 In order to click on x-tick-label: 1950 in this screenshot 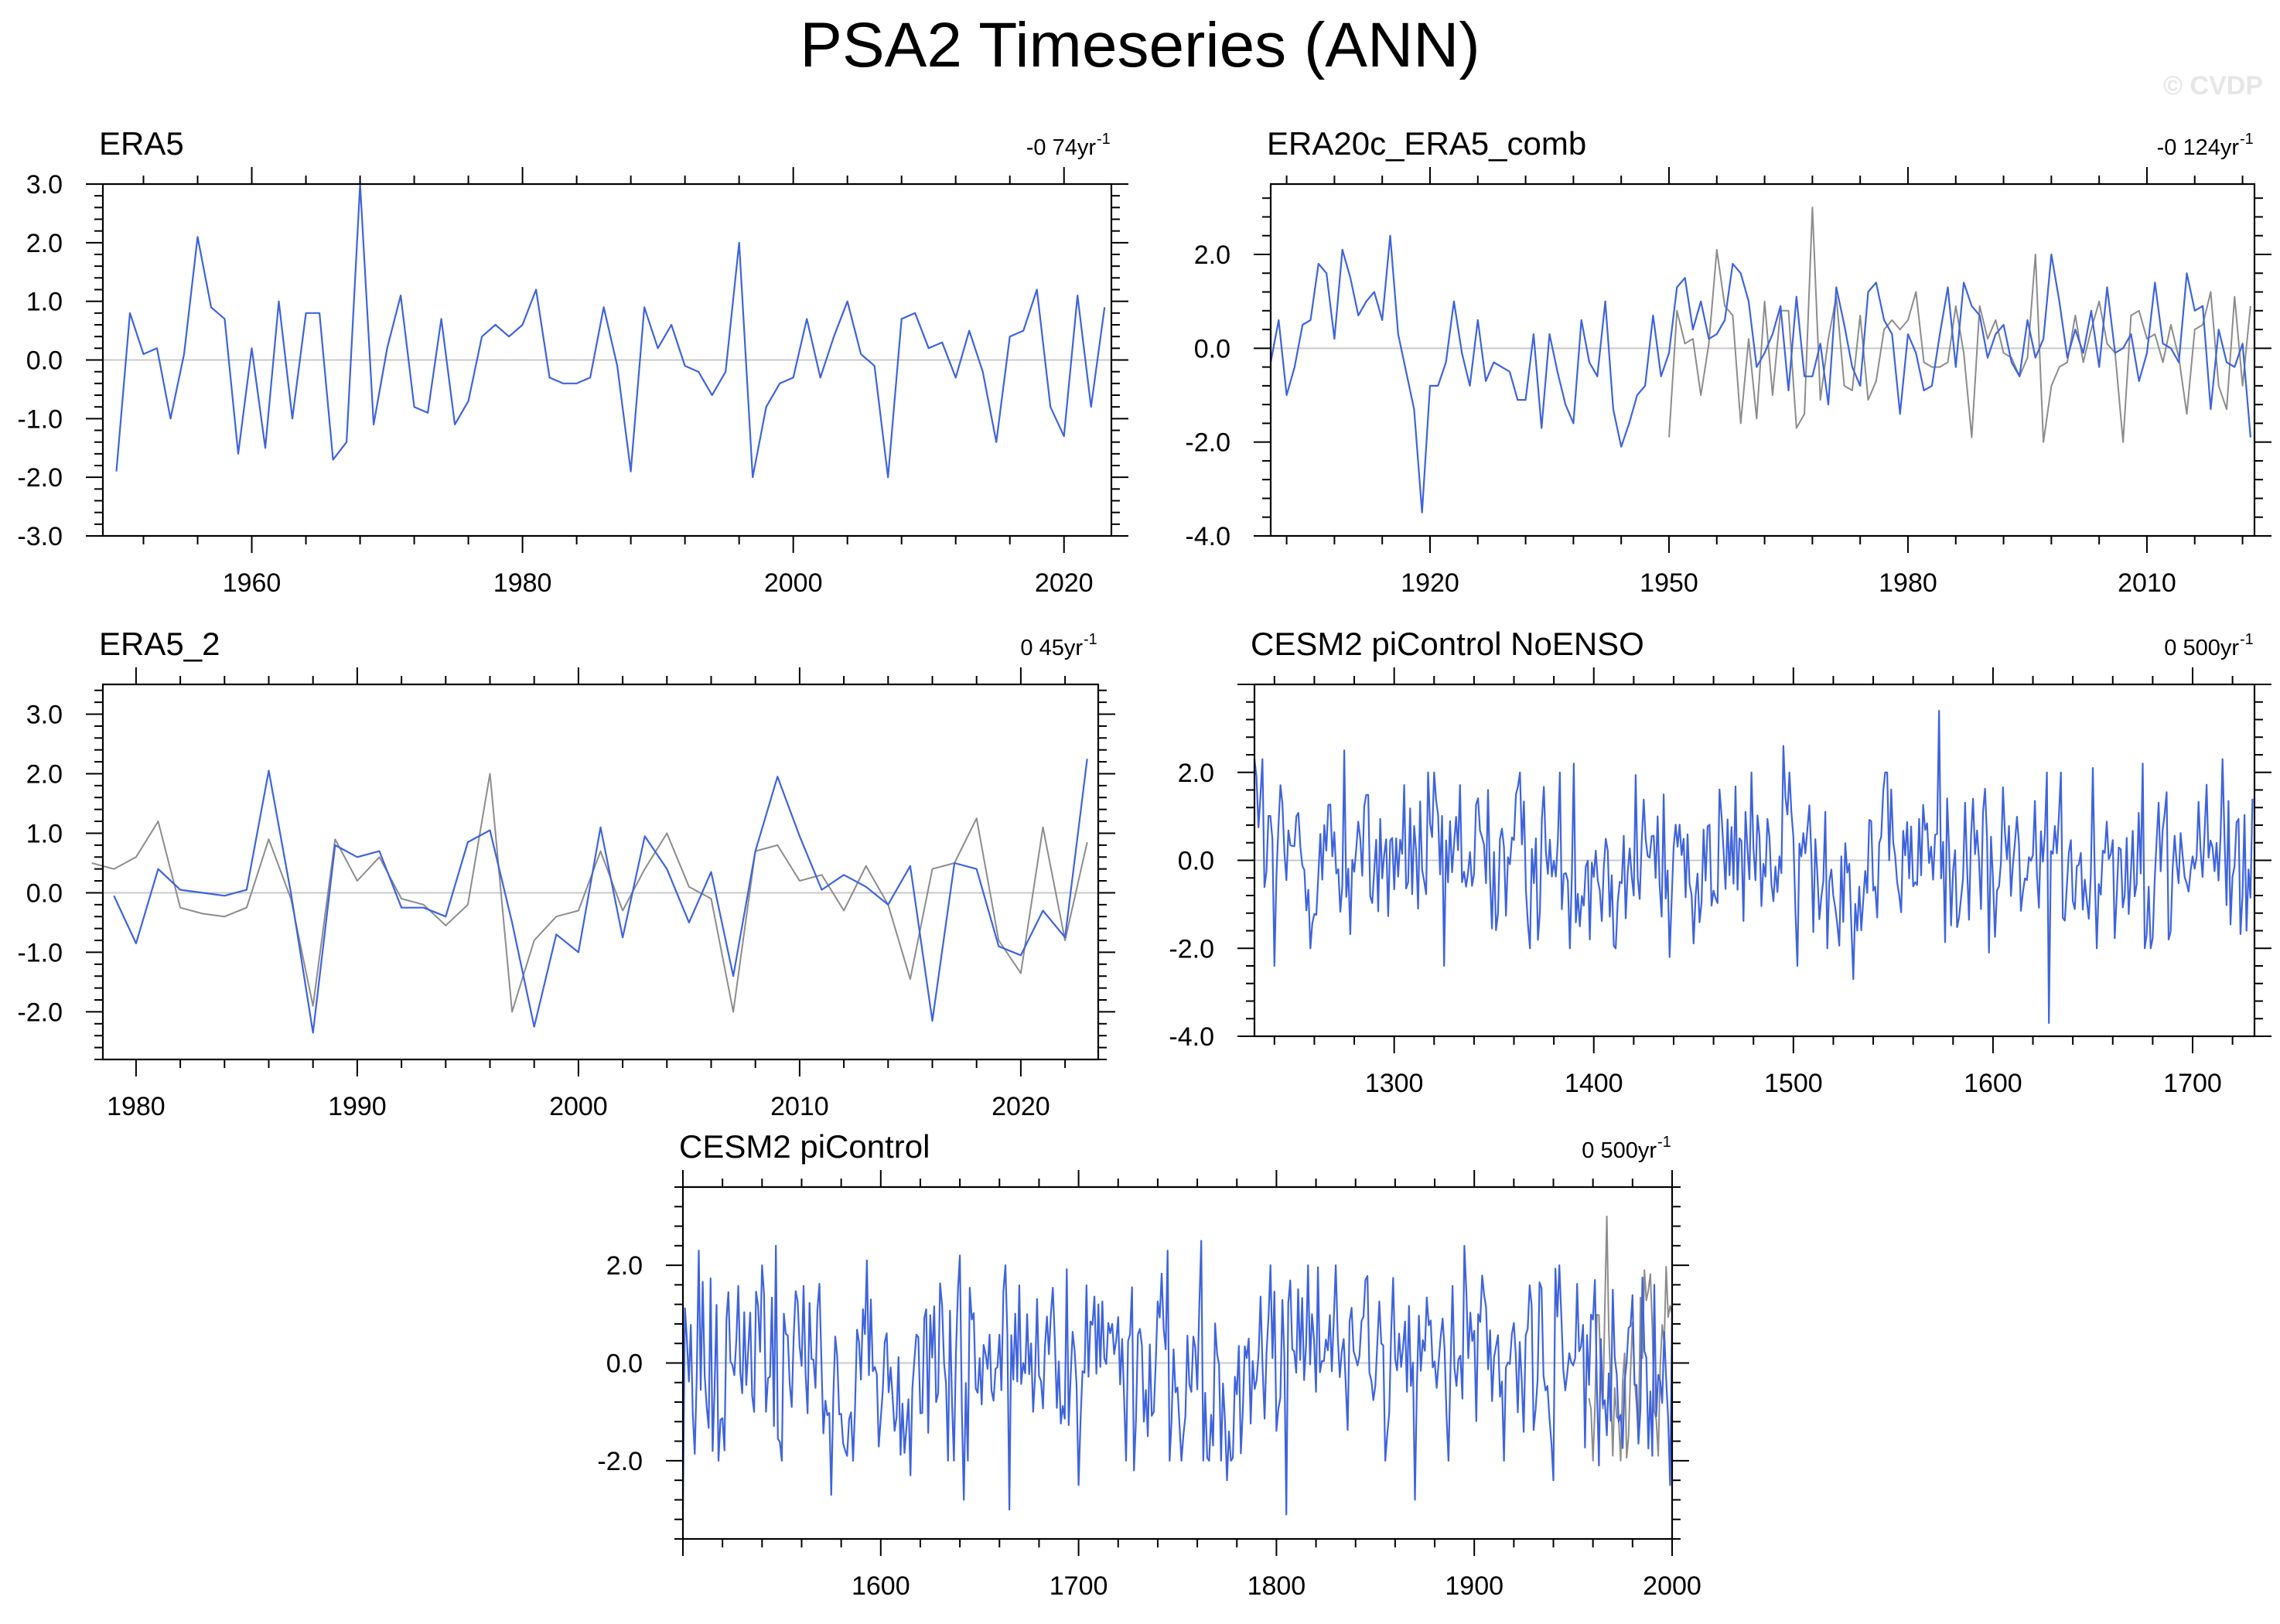, I will do `click(1669, 583)`.